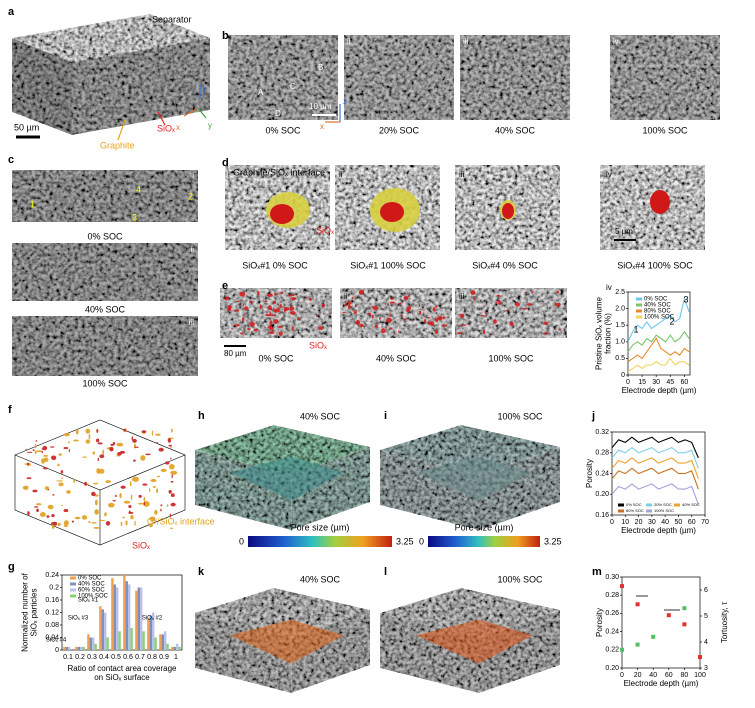 The width and height of the screenshot is (755, 708). Describe the element at coordinates (276, 358) in the screenshot. I see `caption: 0% SOC` at that location.